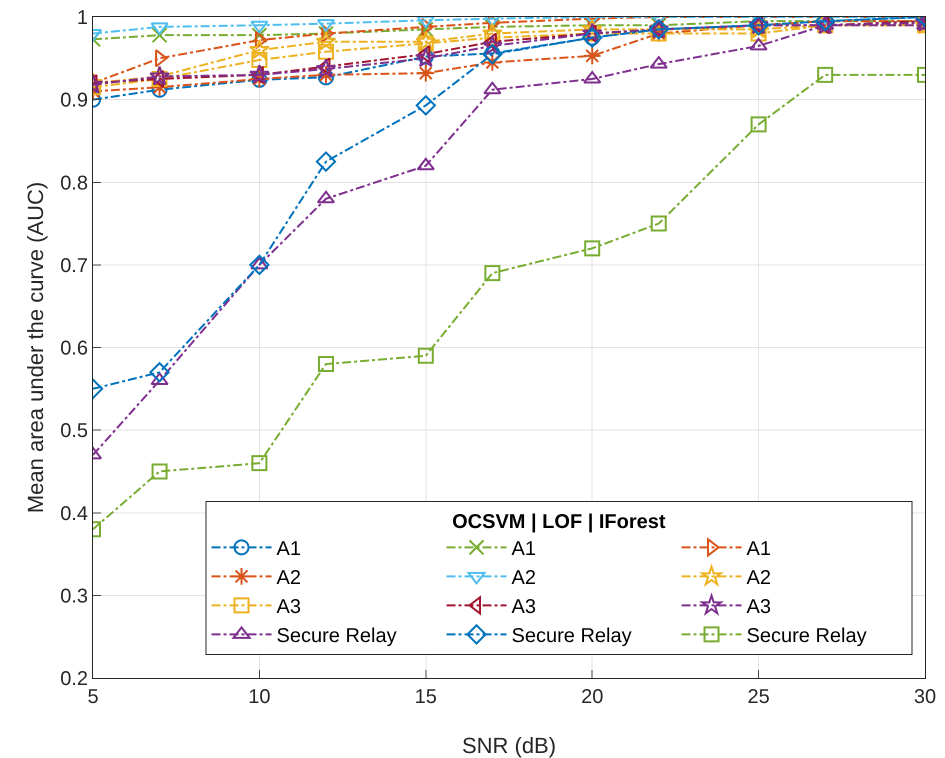 The image size is (945, 758). What do you see at coordinates (82, 18) in the screenshot?
I see `y-tick-label: 1` at bounding box center [82, 18].